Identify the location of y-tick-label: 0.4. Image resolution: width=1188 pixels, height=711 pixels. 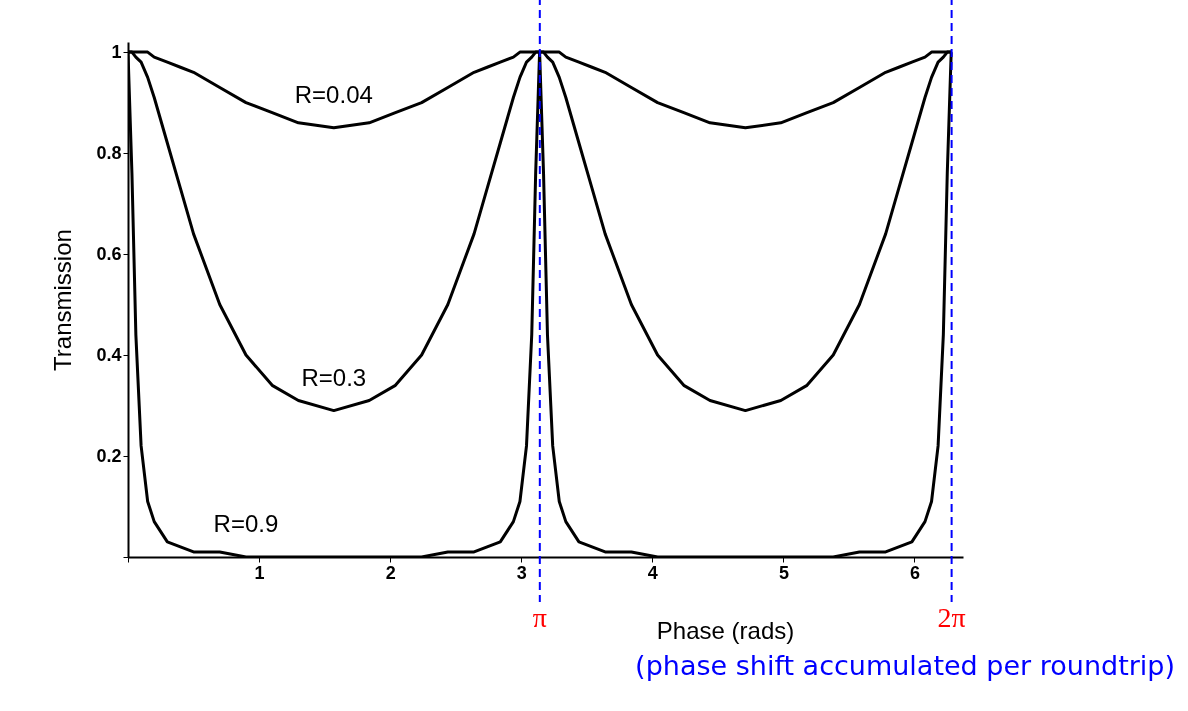
(109, 354).